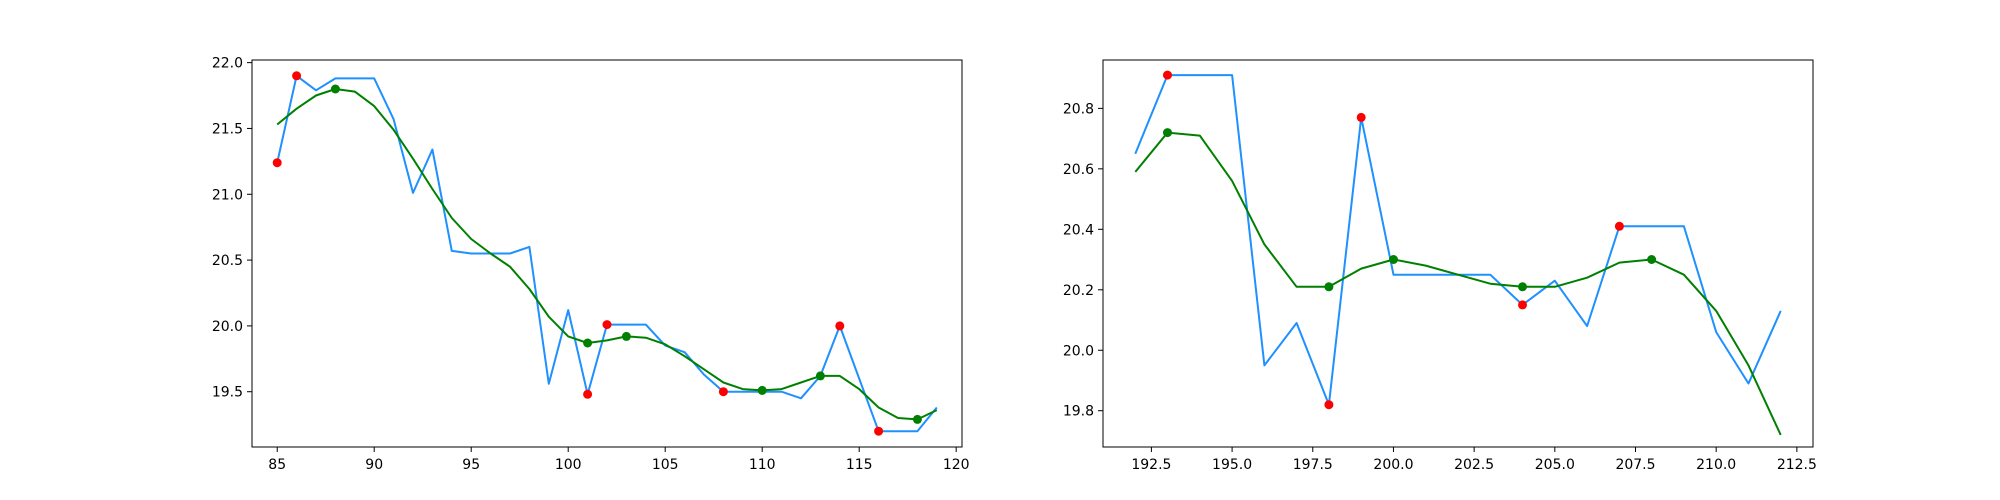 The width and height of the screenshot is (2000, 500). What do you see at coordinates (956, 465) in the screenshot?
I see `x-tick-label: 120` at bounding box center [956, 465].